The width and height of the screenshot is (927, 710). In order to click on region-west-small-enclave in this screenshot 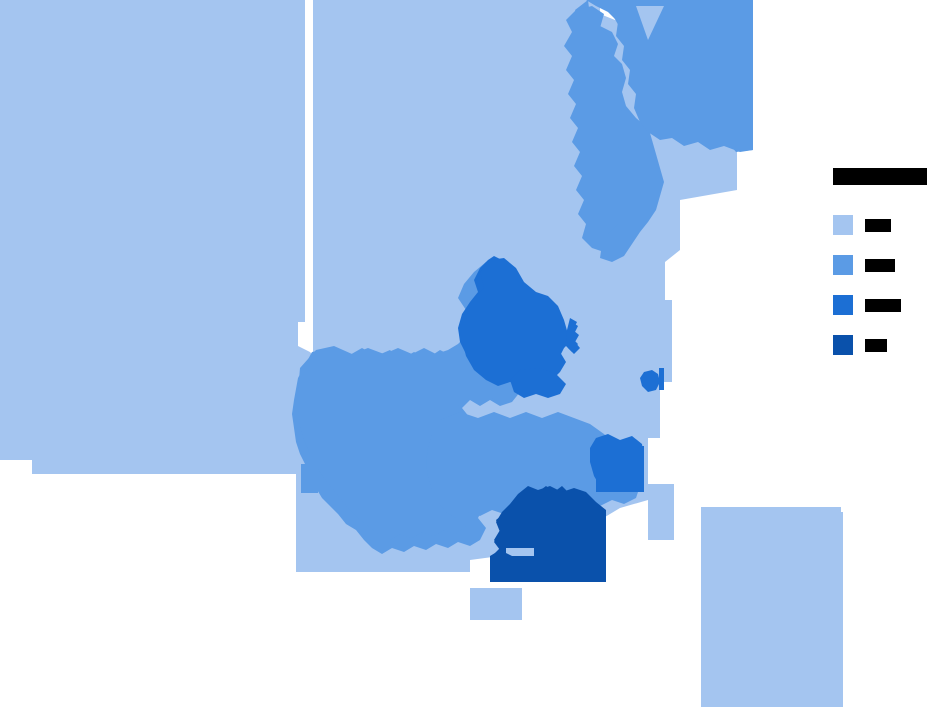, I will do `click(309, 478)`.